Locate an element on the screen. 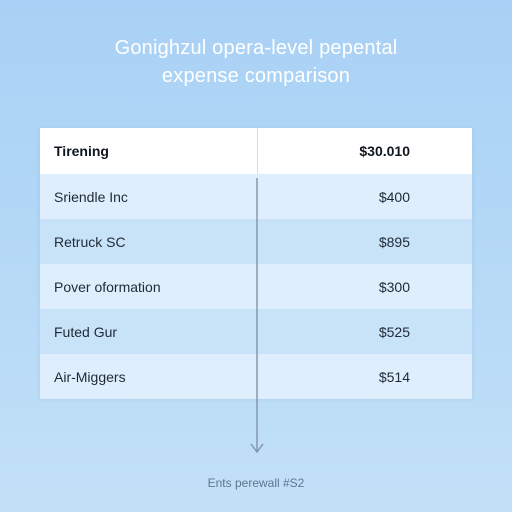  row-value-cell: $895 is located at coordinates (394, 241).